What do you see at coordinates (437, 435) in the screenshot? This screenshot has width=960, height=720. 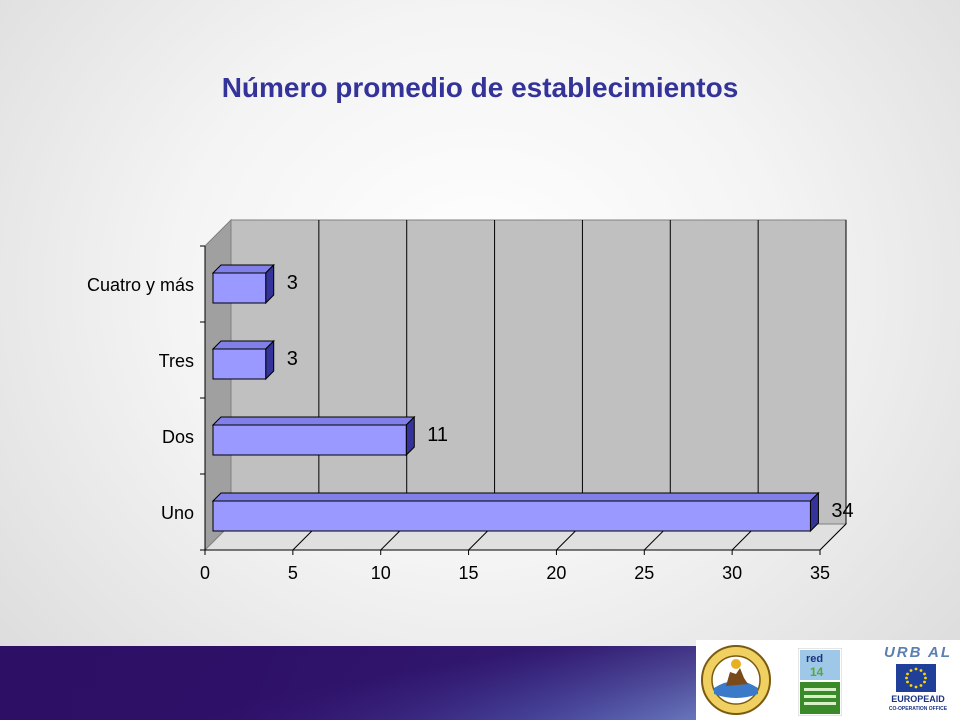 I see `data-label: 11` at bounding box center [437, 435].